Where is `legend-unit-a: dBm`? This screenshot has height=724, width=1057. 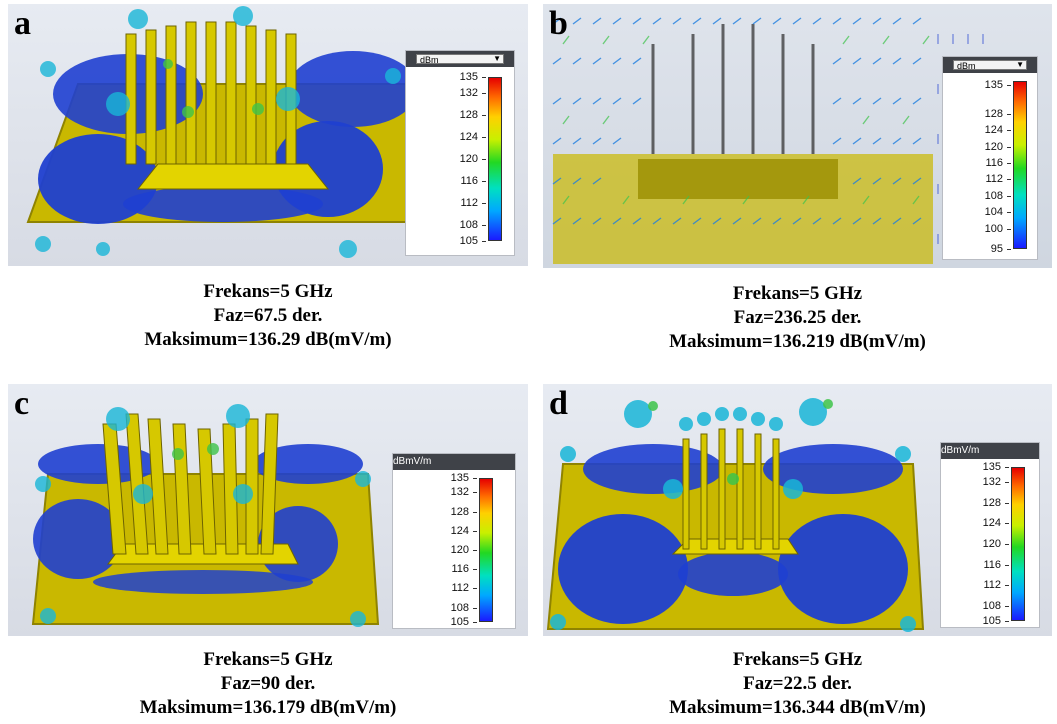
legend-unit-a: dBm is located at coordinates (429, 60).